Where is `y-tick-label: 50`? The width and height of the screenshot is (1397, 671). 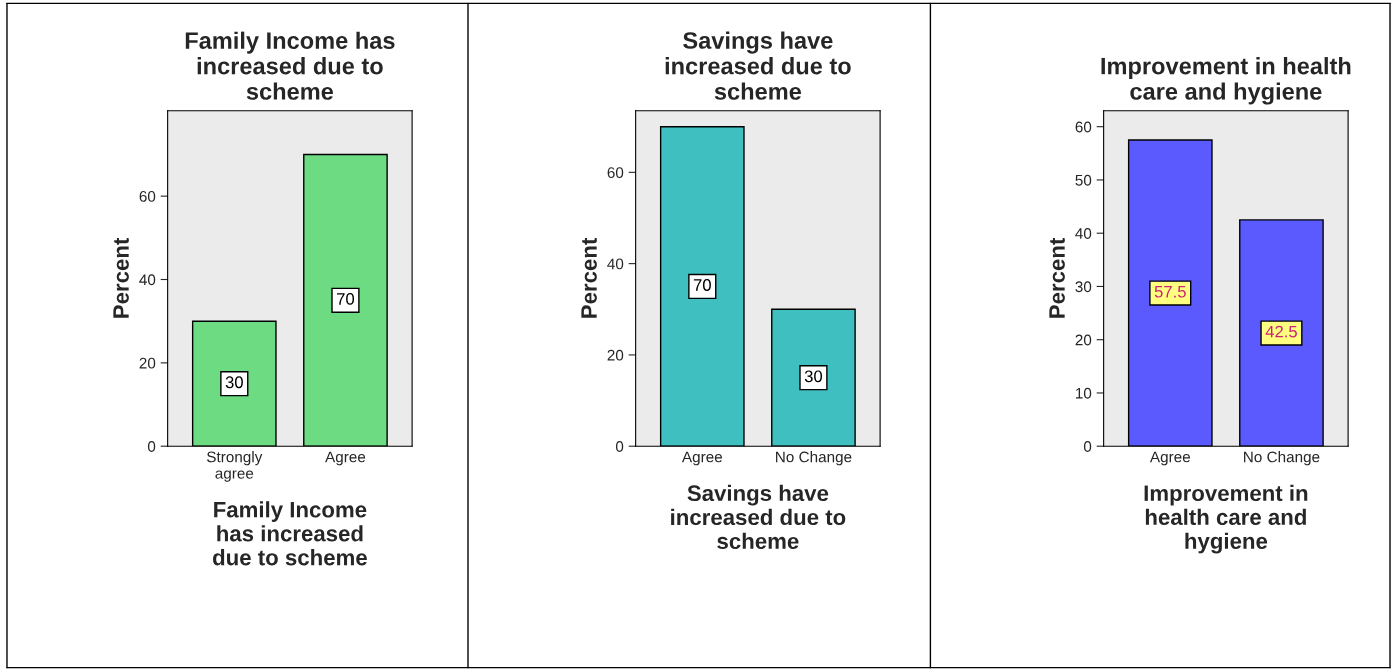 y-tick-label: 50 is located at coordinates (1083, 180).